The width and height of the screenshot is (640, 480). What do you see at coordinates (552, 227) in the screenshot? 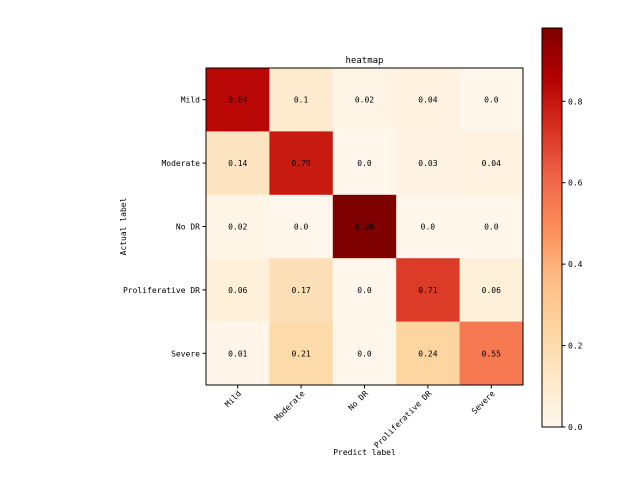
I see `colorbar` at bounding box center [552, 227].